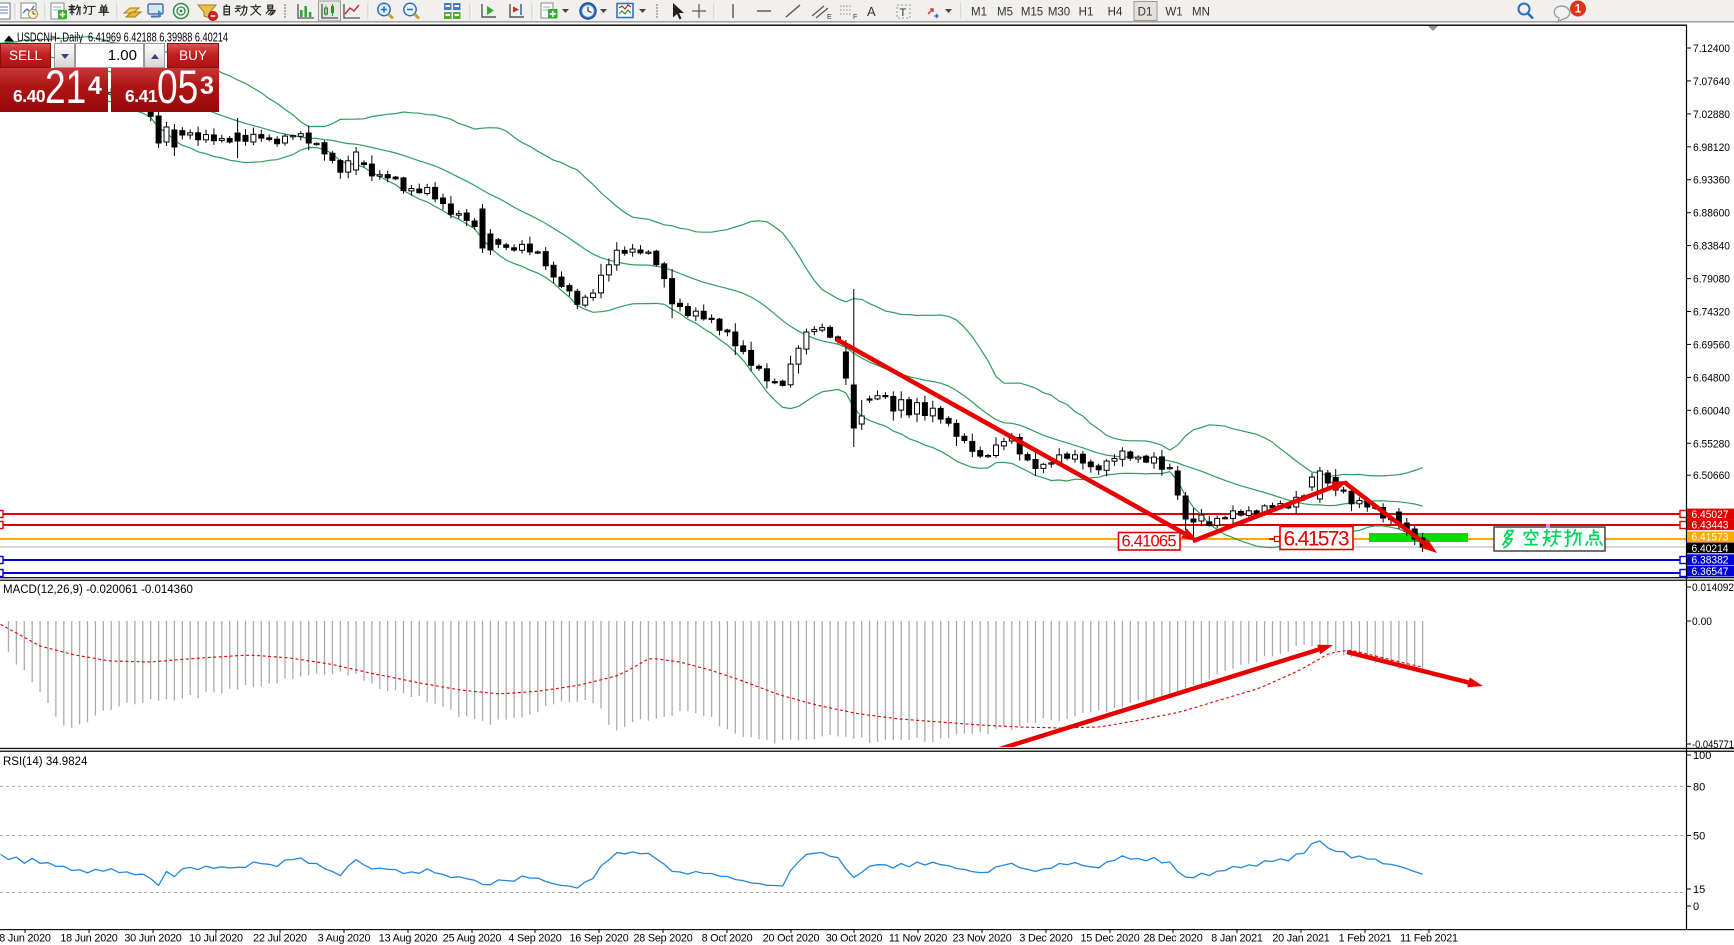 The width and height of the screenshot is (1734, 945). What do you see at coordinates (1711, 313) in the screenshot?
I see `svg-text: 6.74320` at bounding box center [1711, 313].